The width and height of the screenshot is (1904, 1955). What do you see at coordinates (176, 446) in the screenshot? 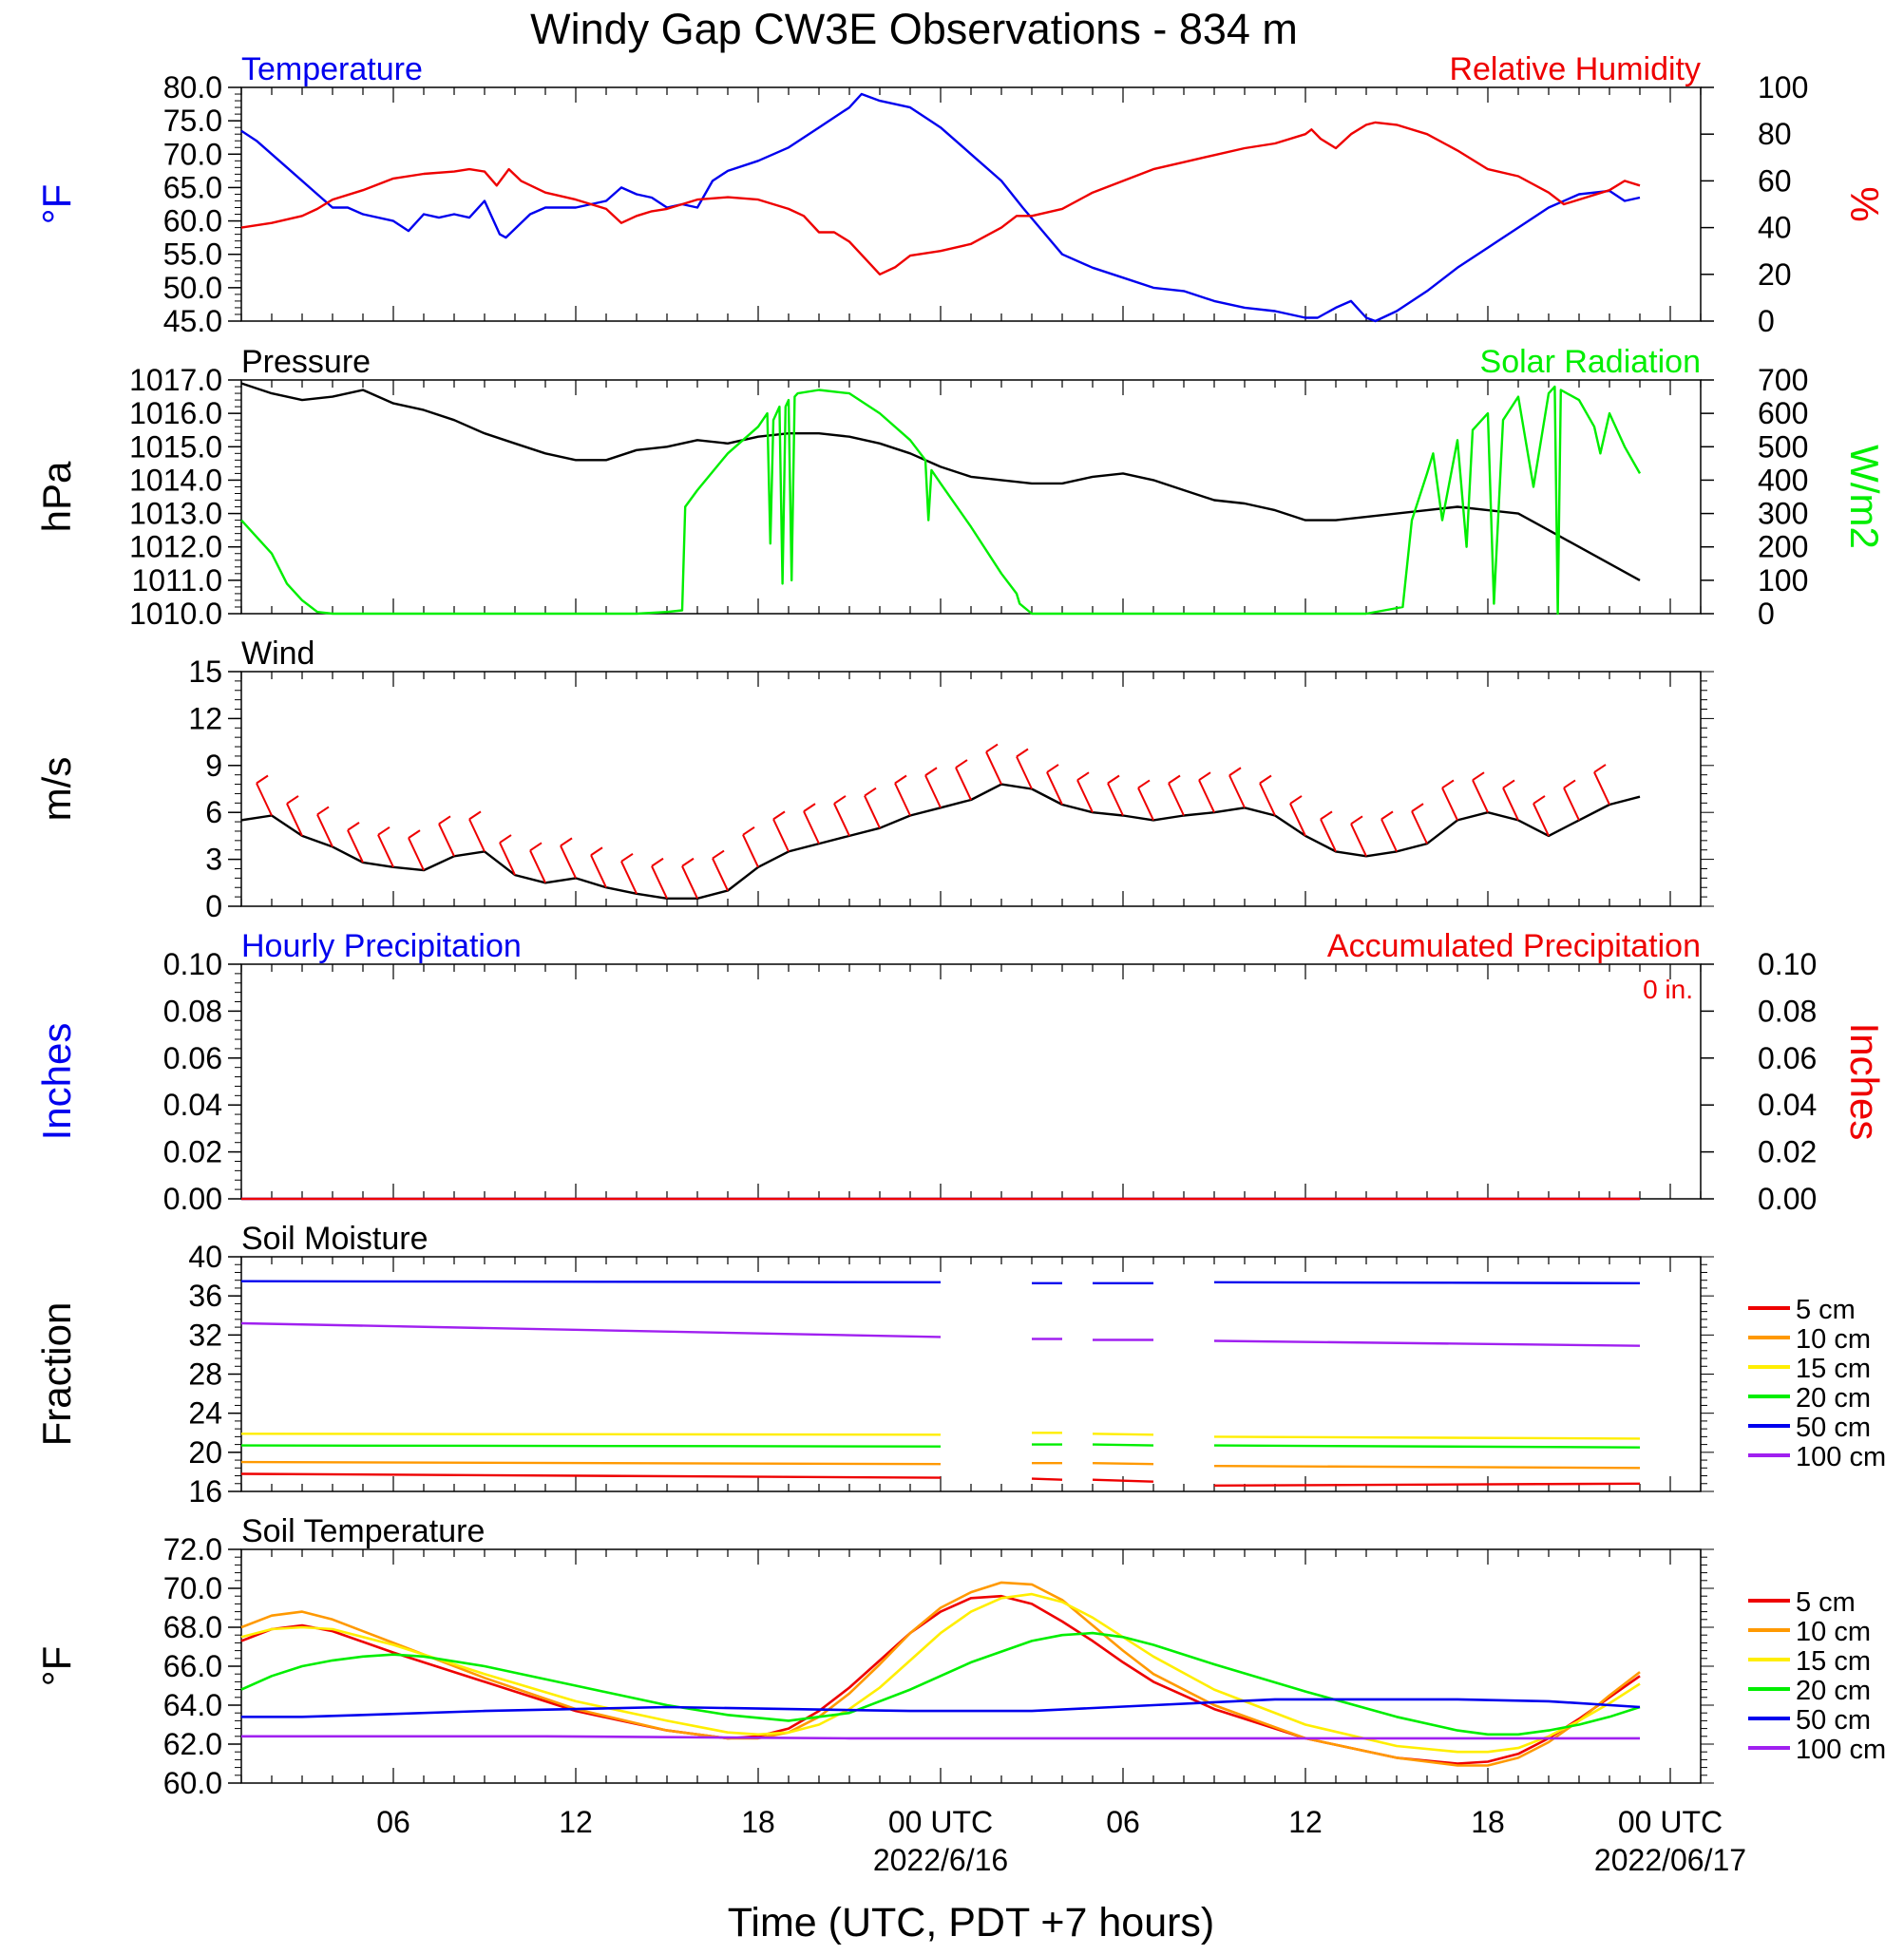
I see `y-tick-label-left: 1015.0` at bounding box center [176, 446].